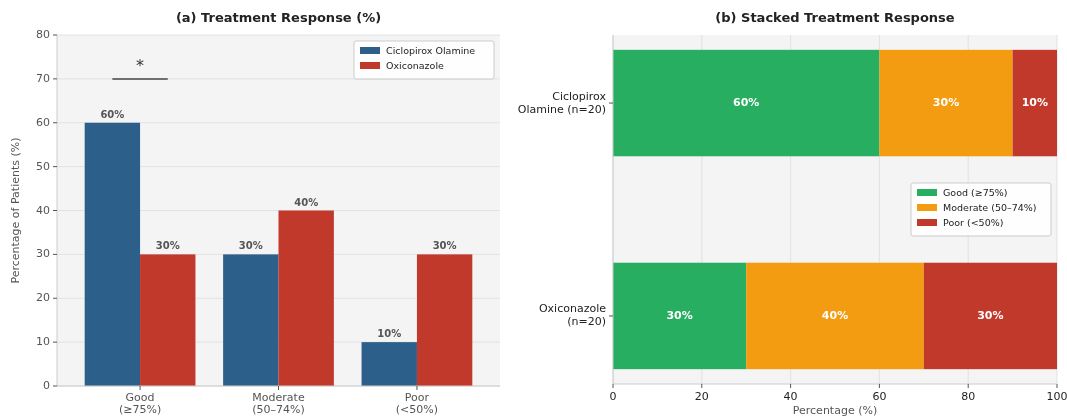  Describe the element at coordinates (990, 207) in the screenshot. I see `legend-label: Moderate (50–74%)` at that location.